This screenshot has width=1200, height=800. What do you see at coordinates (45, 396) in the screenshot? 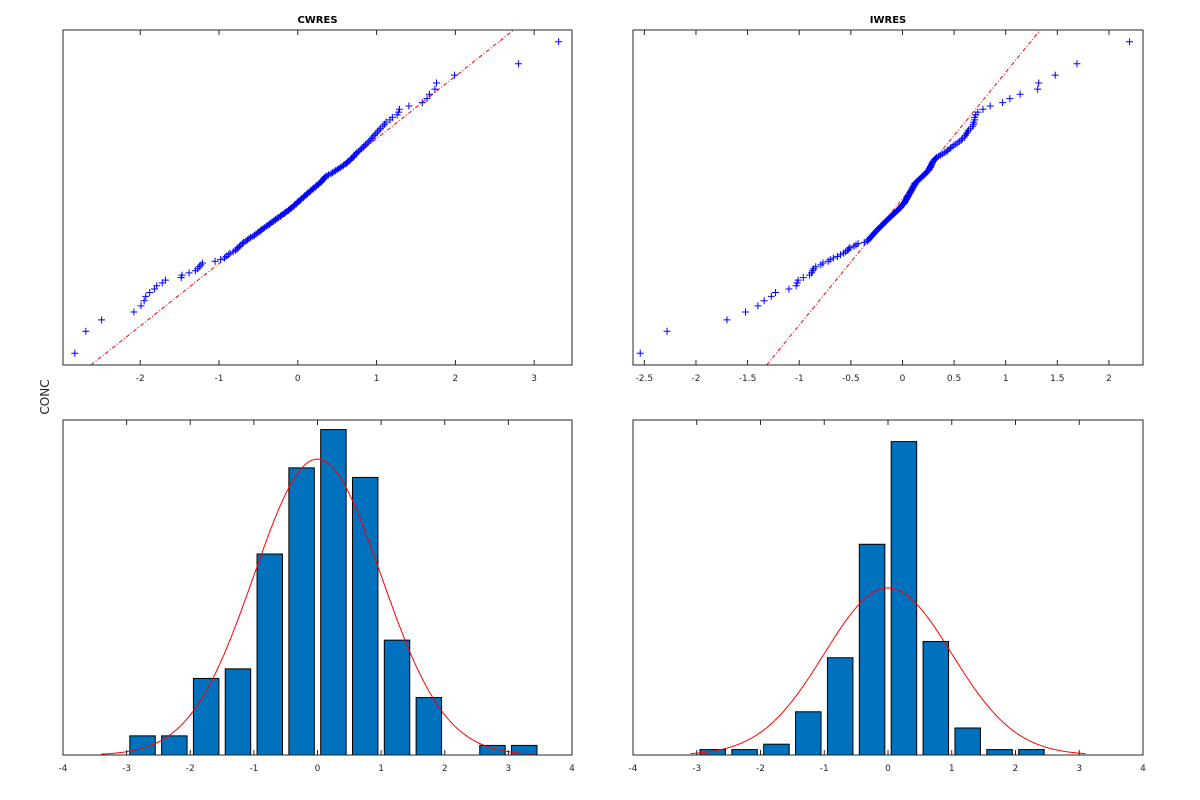
I see `figure-ylabel: CONC` at bounding box center [45, 396].